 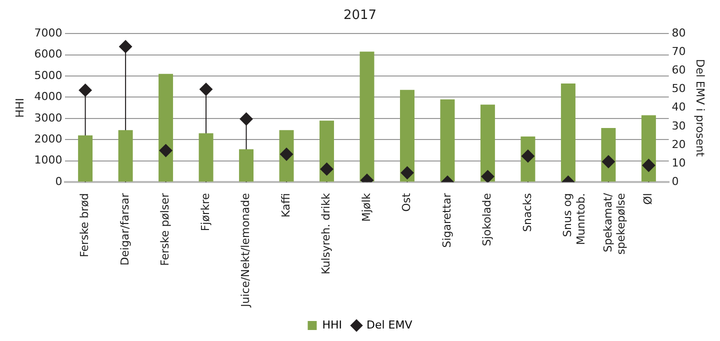 What do you see at coordinates (48, 97) in the screenshot?
I see `y-tick-label: 4000` at bounding box center [48, 97].